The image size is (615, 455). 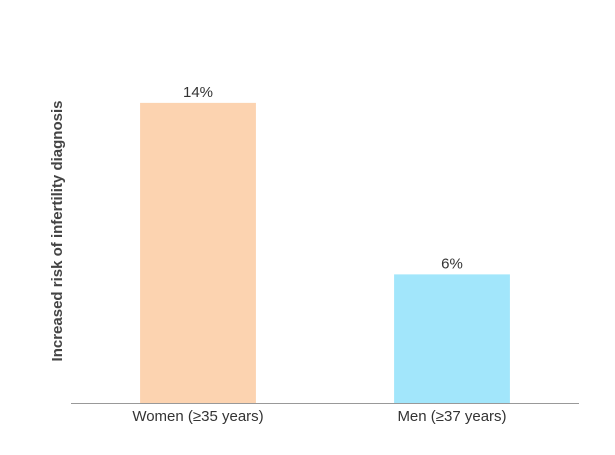 I want to click on x-tick-label: Men (≥37 years), so click(x=451, y=416).